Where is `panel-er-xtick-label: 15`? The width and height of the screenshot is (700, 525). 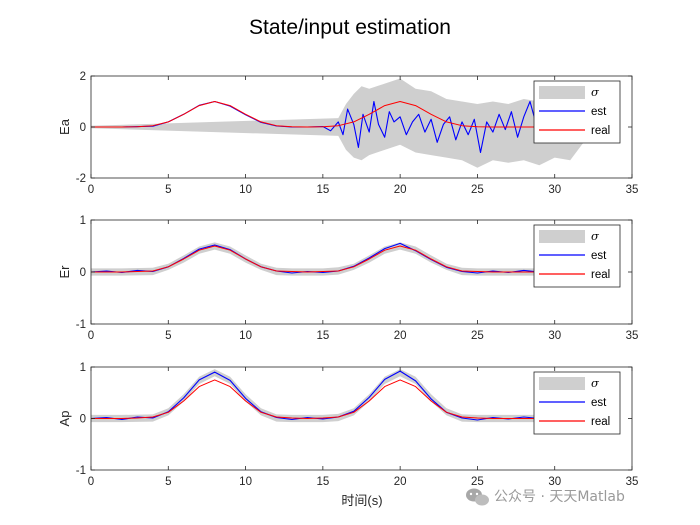
panel-er-xtick-label: 15 is located at coordinates (322, 336).